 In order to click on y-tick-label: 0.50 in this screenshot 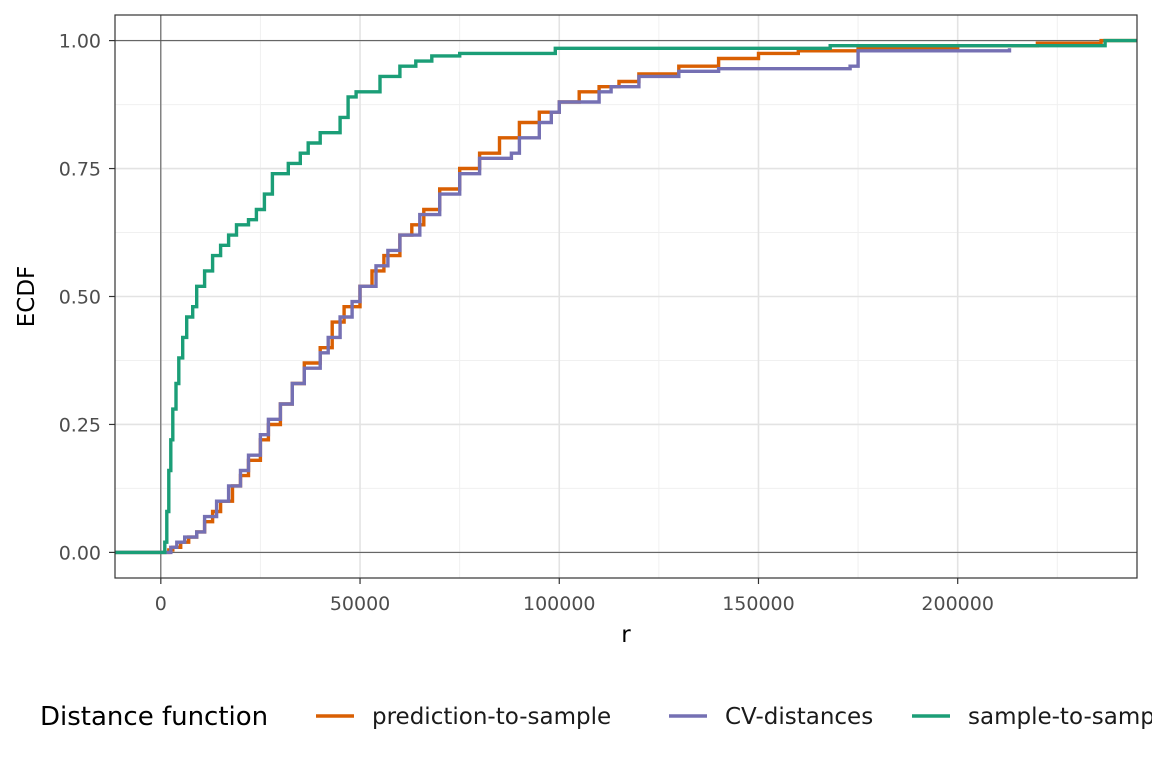, I will do `click(80, 298)`.